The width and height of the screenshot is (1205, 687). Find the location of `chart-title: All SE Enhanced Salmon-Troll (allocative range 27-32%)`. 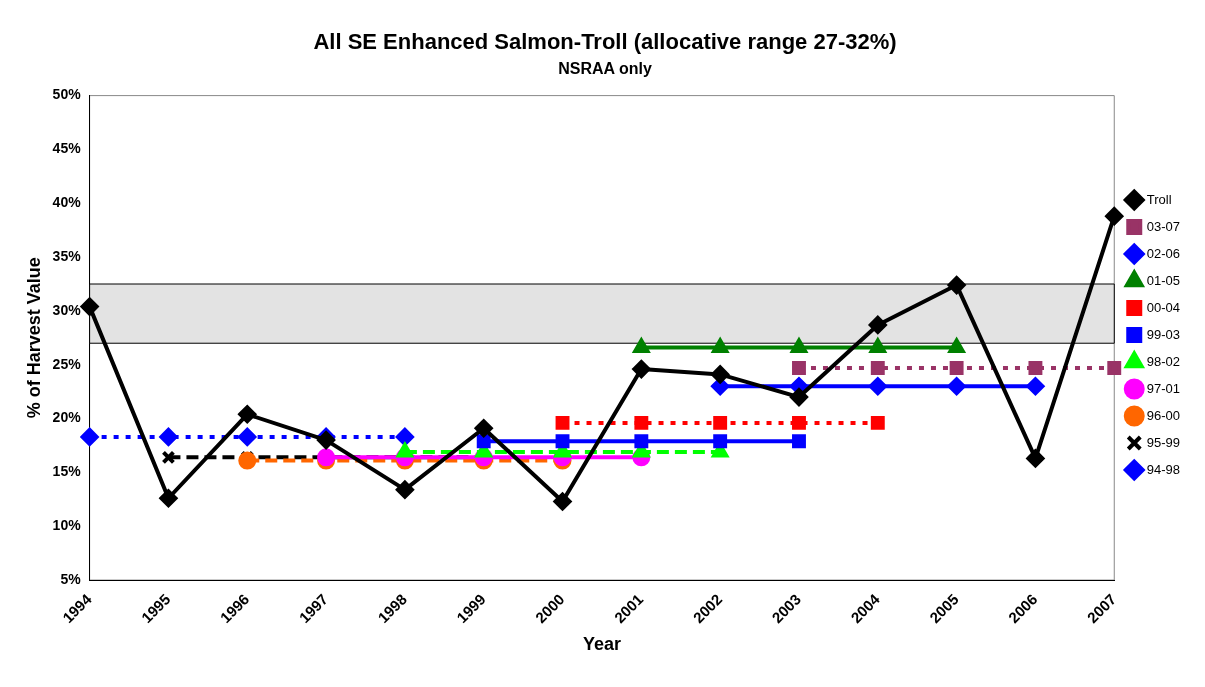

chart-title: All SE Enhanced Salmon-Troll (allocative range 27-32%) is located at coordinates (605, 42).